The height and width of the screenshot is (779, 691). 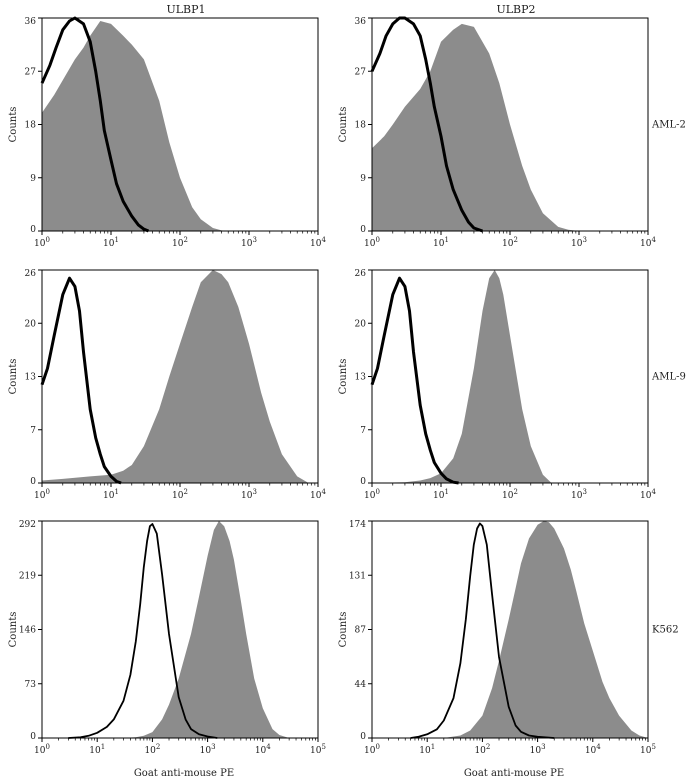 What do you see at coordinates (185, 9) in the screenshot?
I see `column-title: ULBP1` at bounding box center [185, 9].